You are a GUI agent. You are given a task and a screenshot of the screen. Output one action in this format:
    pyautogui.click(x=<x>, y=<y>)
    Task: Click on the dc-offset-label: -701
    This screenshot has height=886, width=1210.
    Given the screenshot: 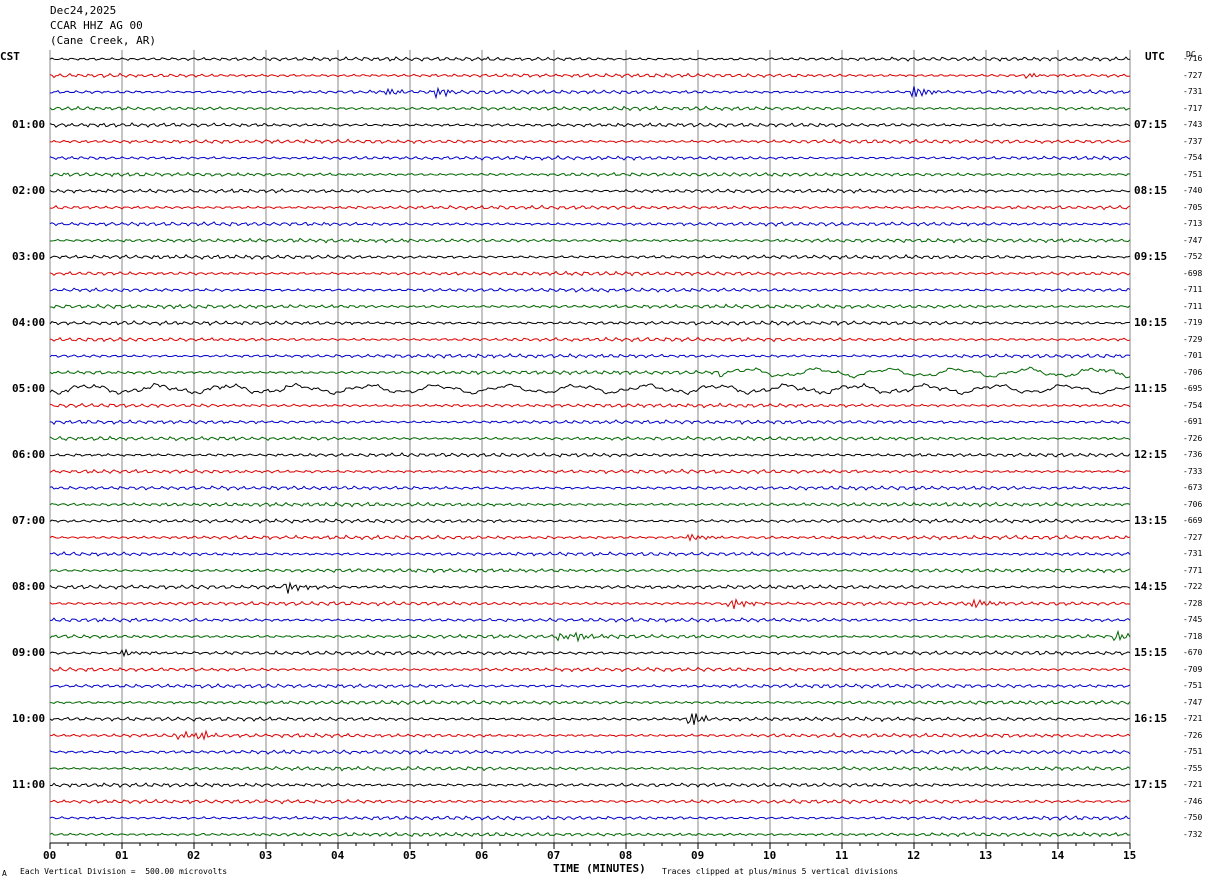 What is the action you would take?
    pyautogui.click(x=1193, y=355)
    